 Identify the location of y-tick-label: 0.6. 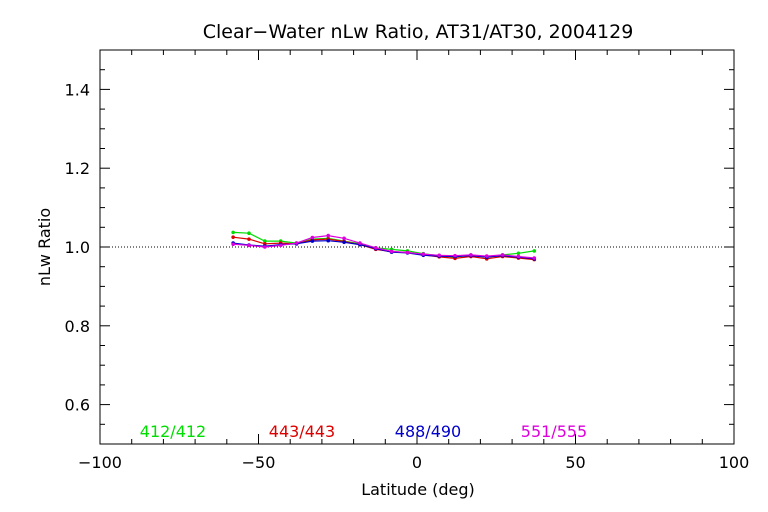
(77, 405).